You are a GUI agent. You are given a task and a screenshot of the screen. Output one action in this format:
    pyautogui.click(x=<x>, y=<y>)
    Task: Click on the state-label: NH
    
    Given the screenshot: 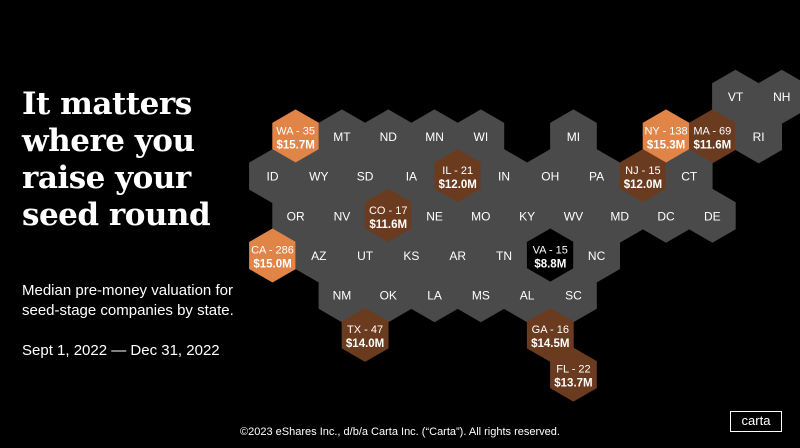 What is the action you would take?
    pyautogui.click(x=781, y=97)
    